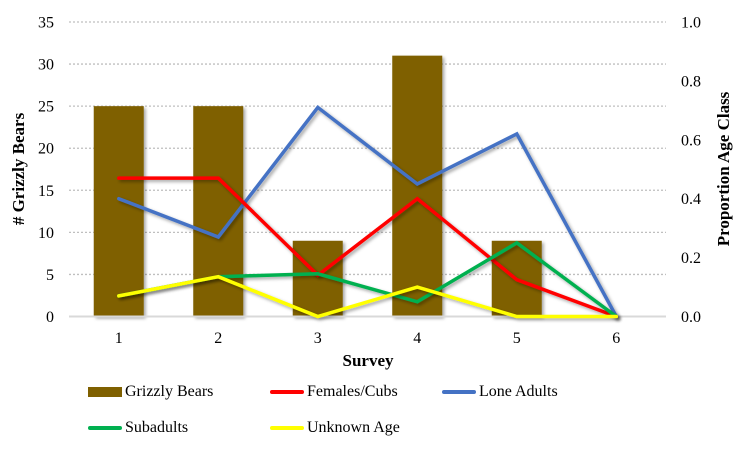 The height and width of the screenshot is (450, 750). I want to click on legend-label: Subadults, so click(157, 427).